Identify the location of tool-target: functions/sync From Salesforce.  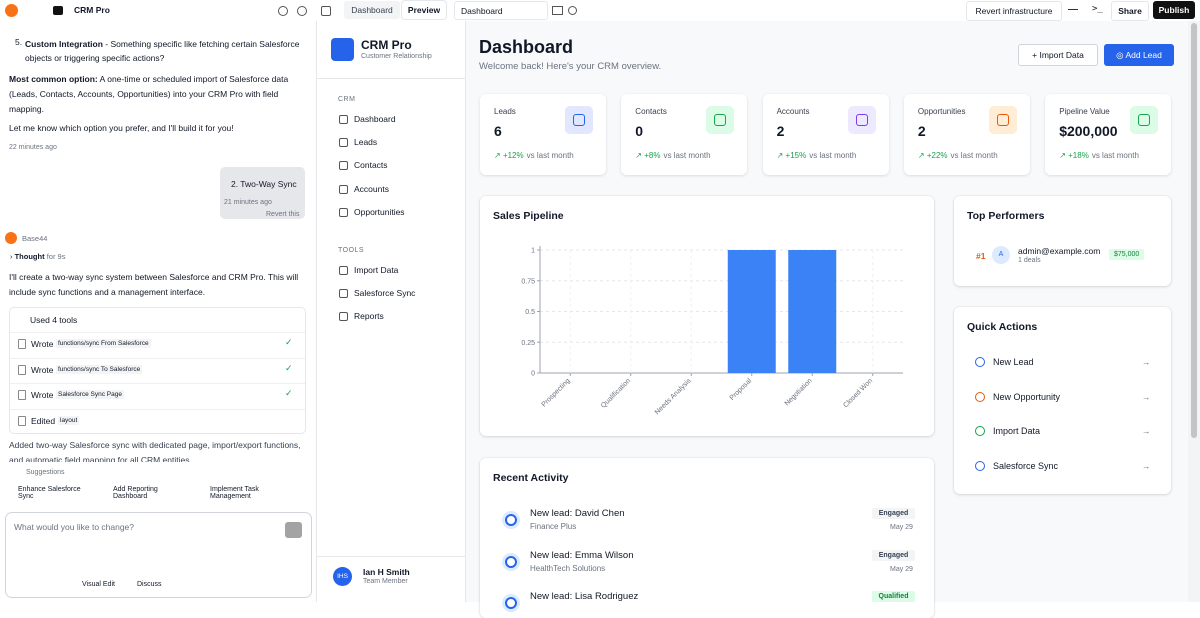
(103, 343).